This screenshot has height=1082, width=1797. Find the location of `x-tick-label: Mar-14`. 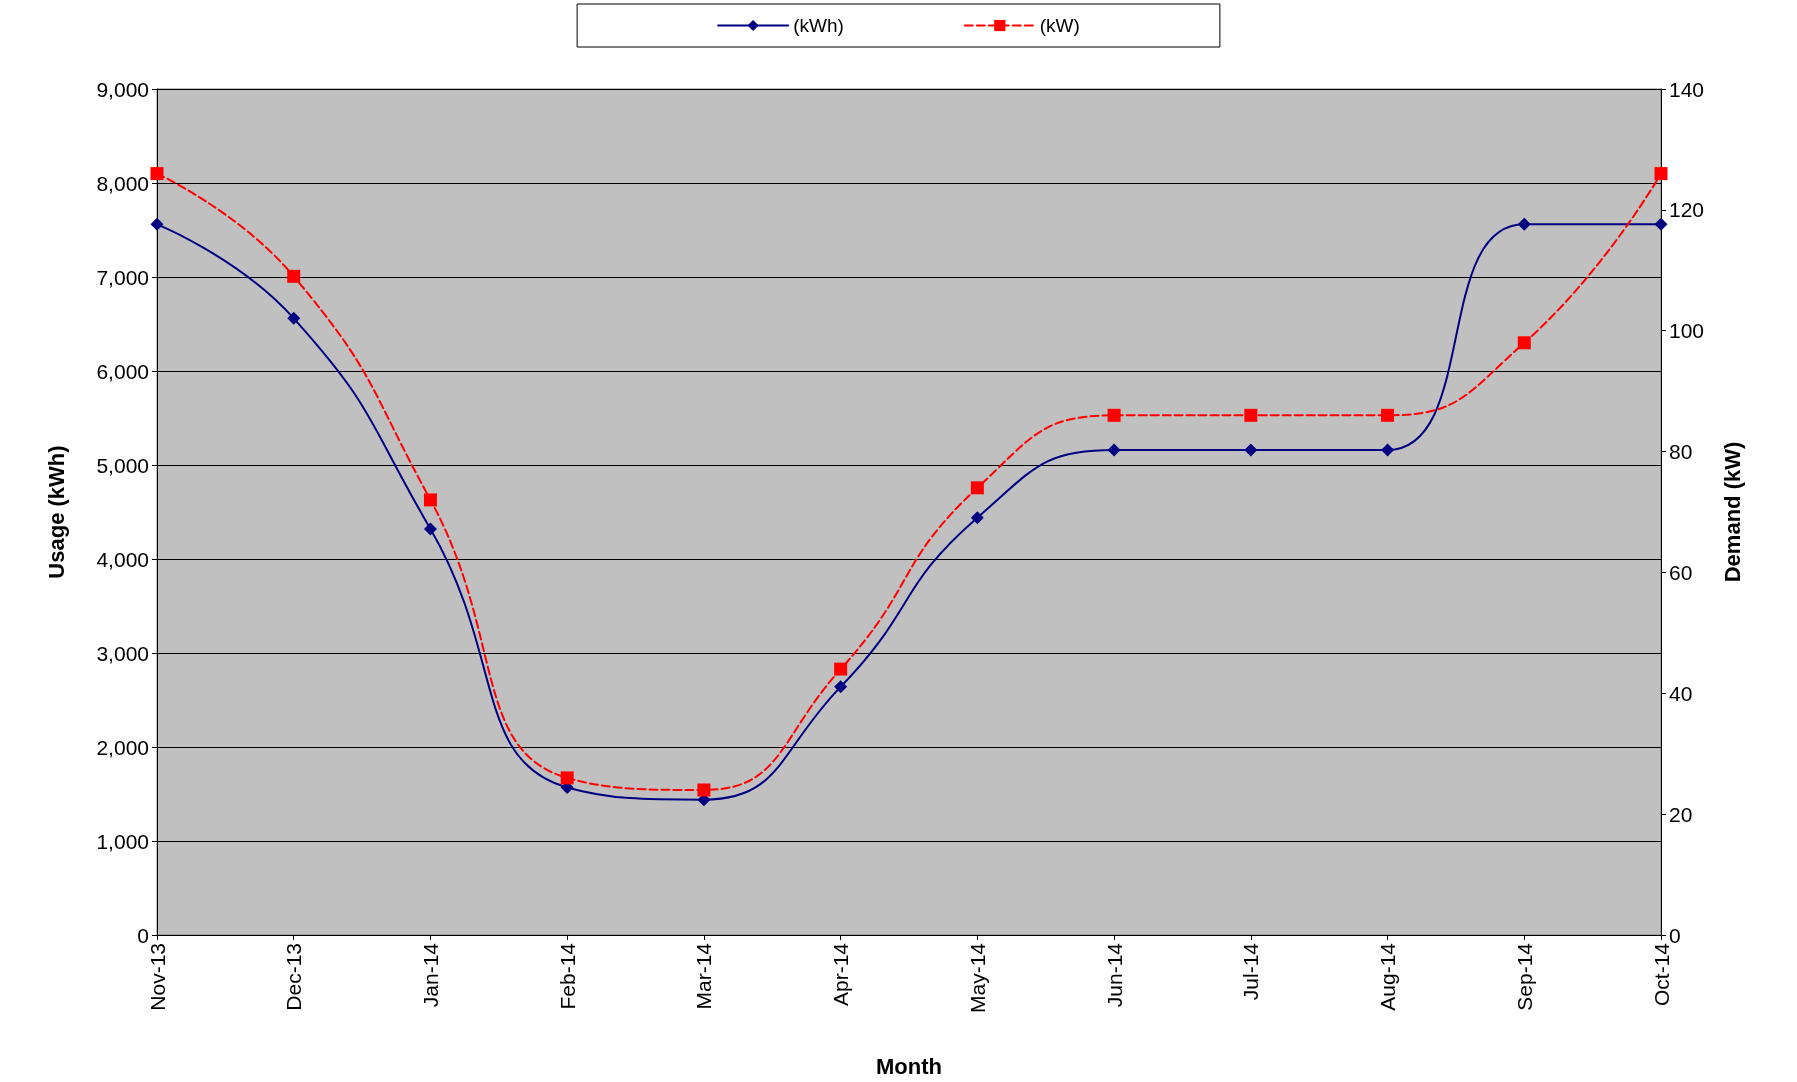

x-tick-label: Mar-14 is located at coordinates (704, 976).